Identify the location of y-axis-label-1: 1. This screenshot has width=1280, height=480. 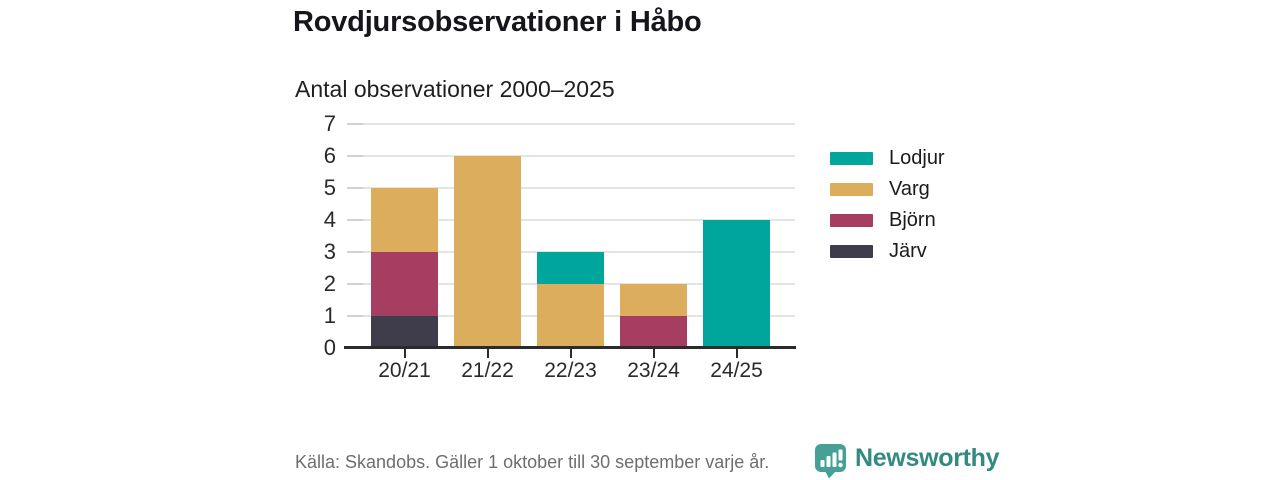
(329, 315).